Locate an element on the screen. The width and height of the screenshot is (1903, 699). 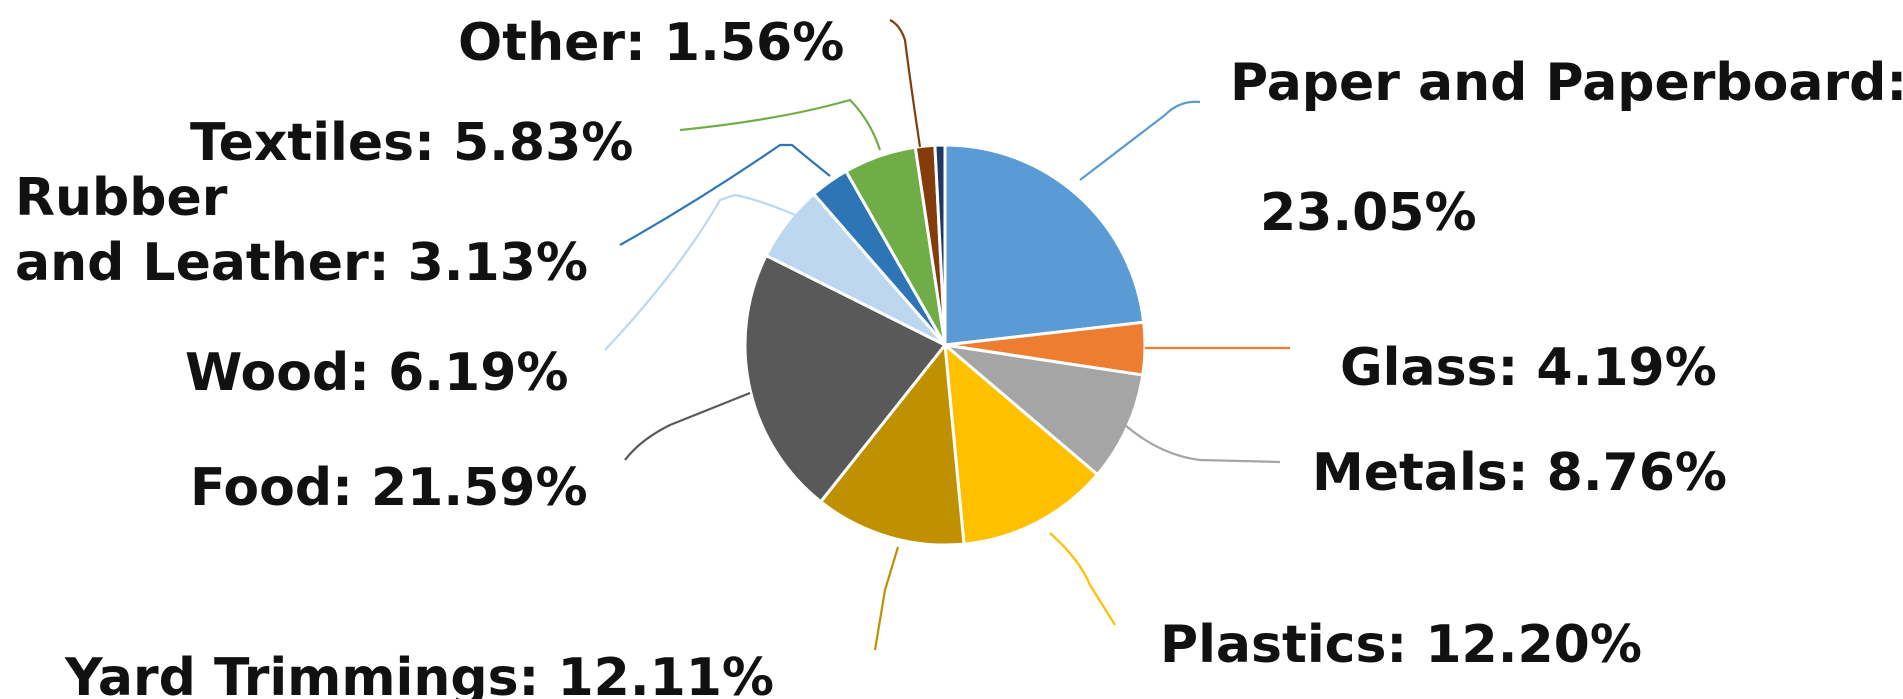
data-label-food: Food: 21.59% is located at coordinates (389, 488).